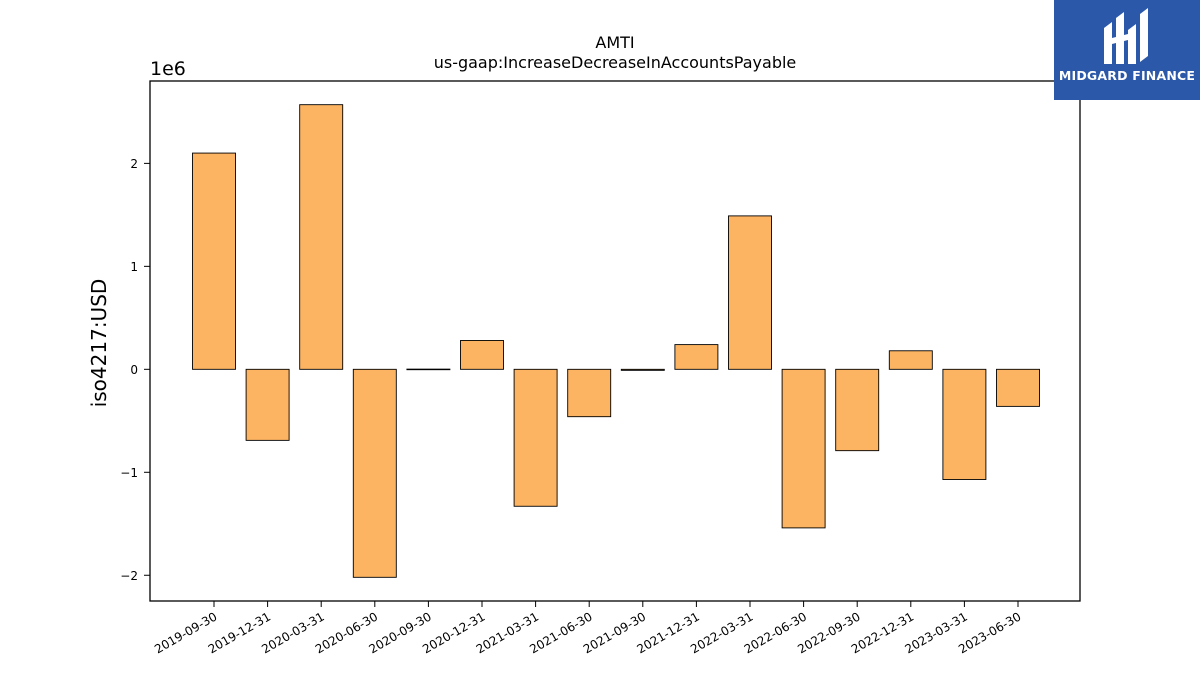 The width and height of the screenshot is (1200, 675). I want to click on y-tick-label: 0, so click(134, 370).